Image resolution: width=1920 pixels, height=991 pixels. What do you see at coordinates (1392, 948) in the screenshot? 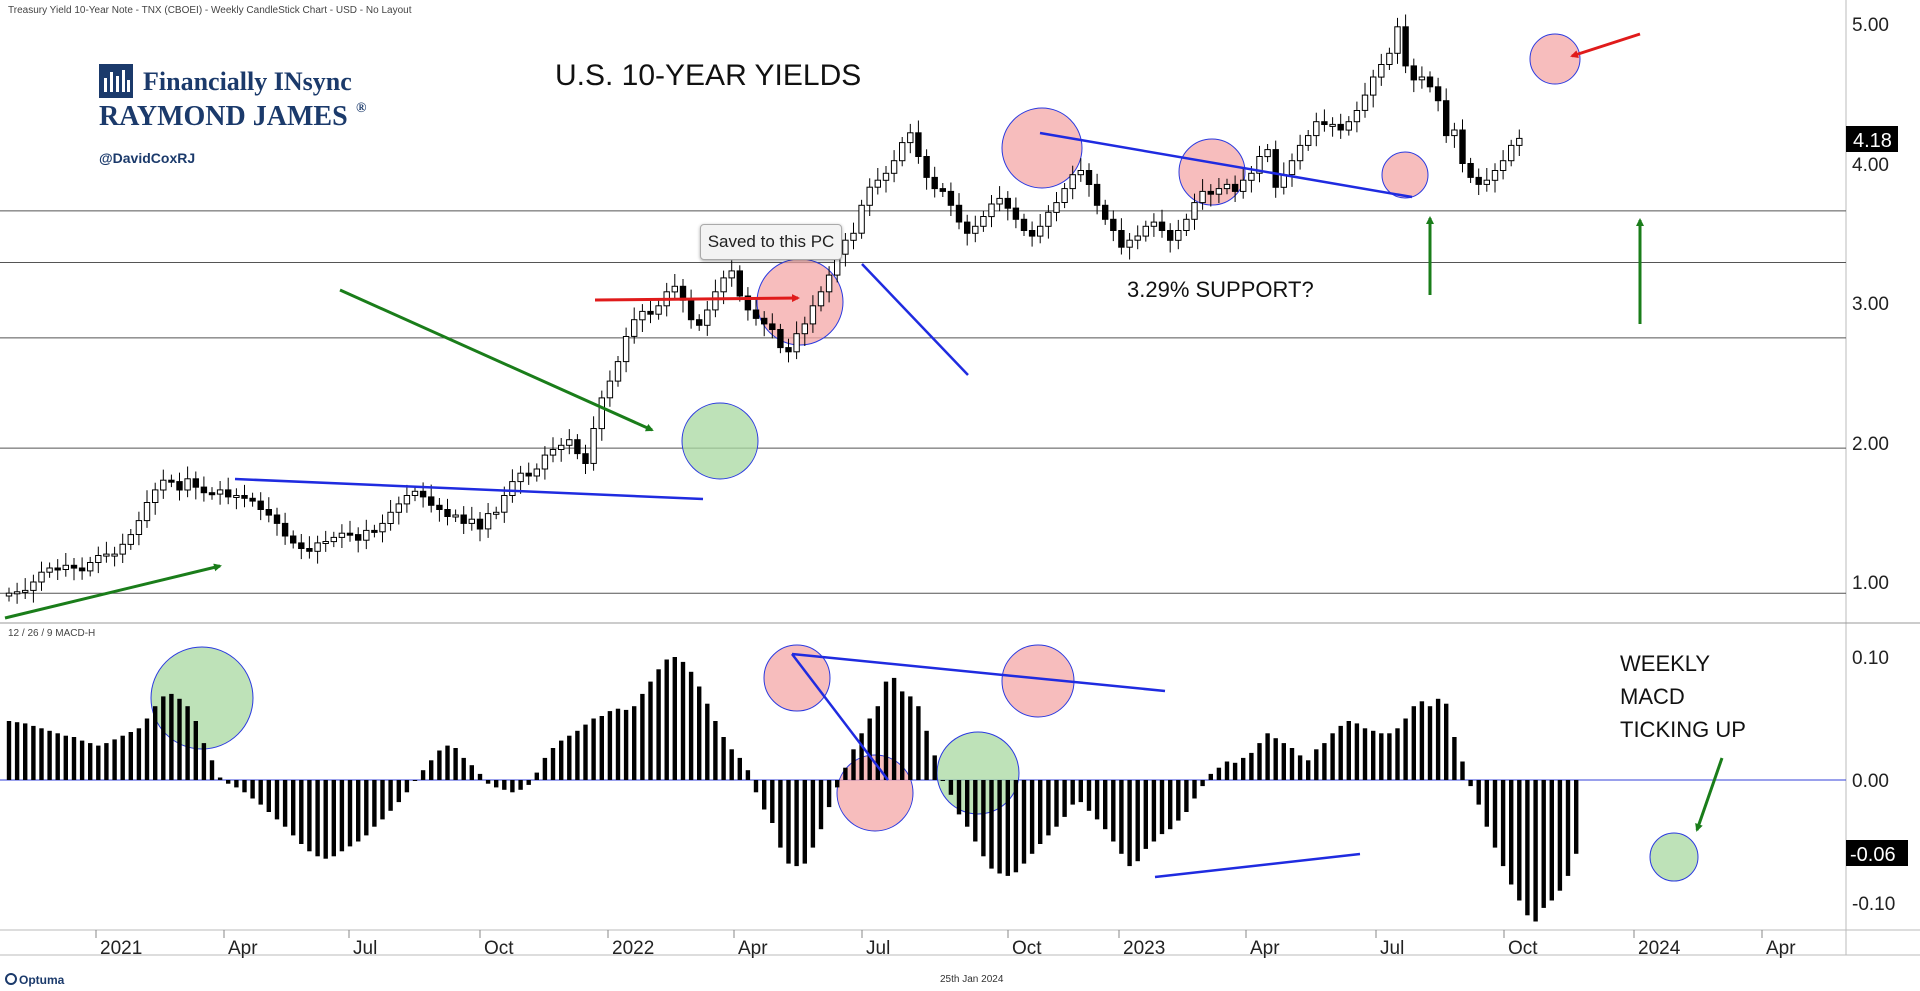
I see `x-tick-label: Jul` at bounding box center [1392, 948].